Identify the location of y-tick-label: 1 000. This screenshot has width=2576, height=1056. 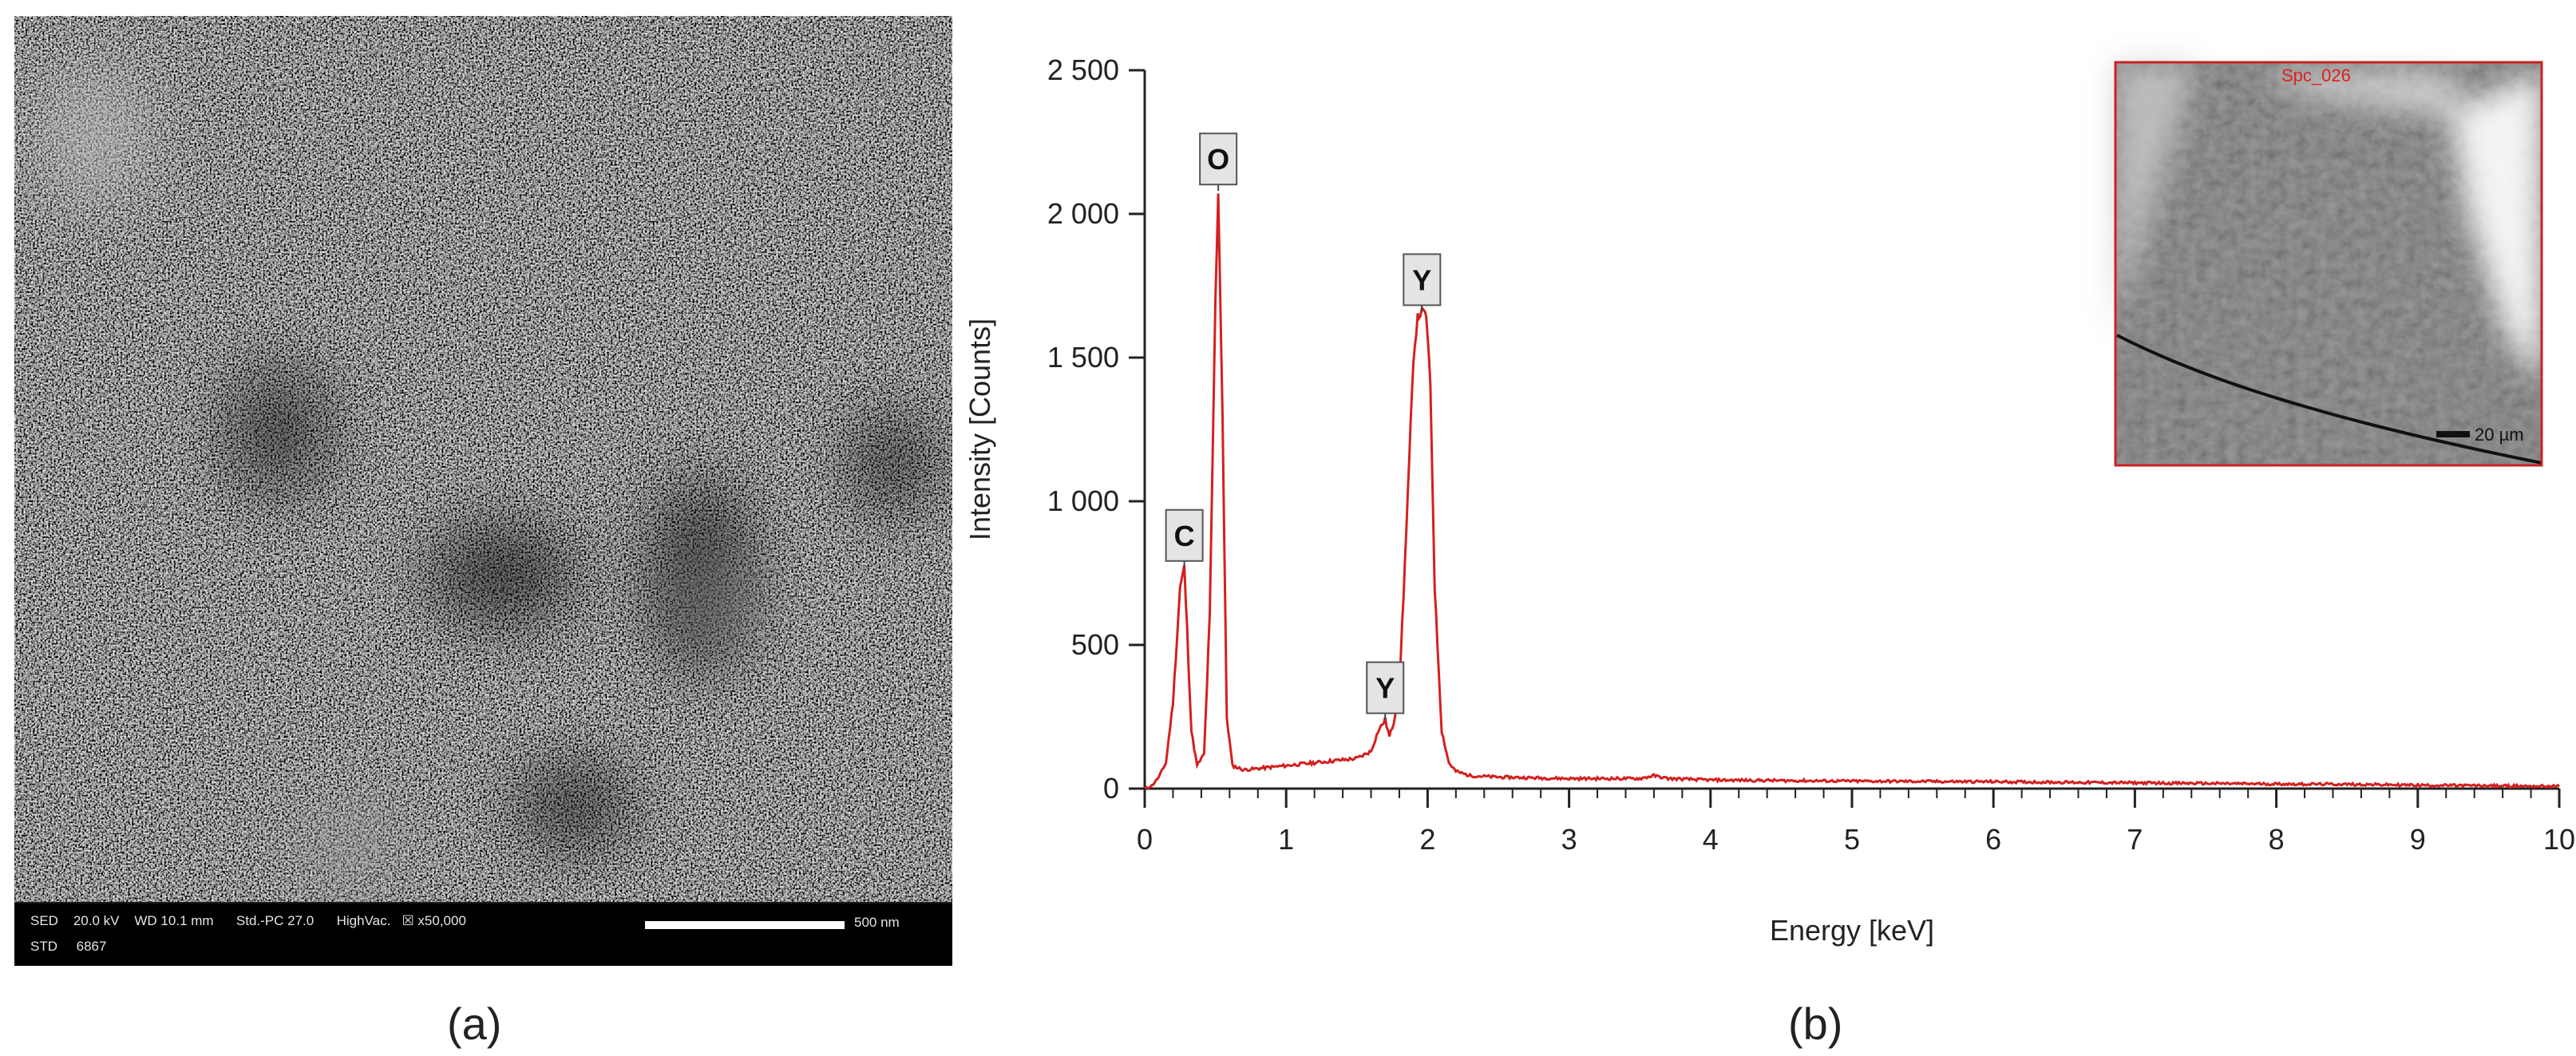
(1083, 500).